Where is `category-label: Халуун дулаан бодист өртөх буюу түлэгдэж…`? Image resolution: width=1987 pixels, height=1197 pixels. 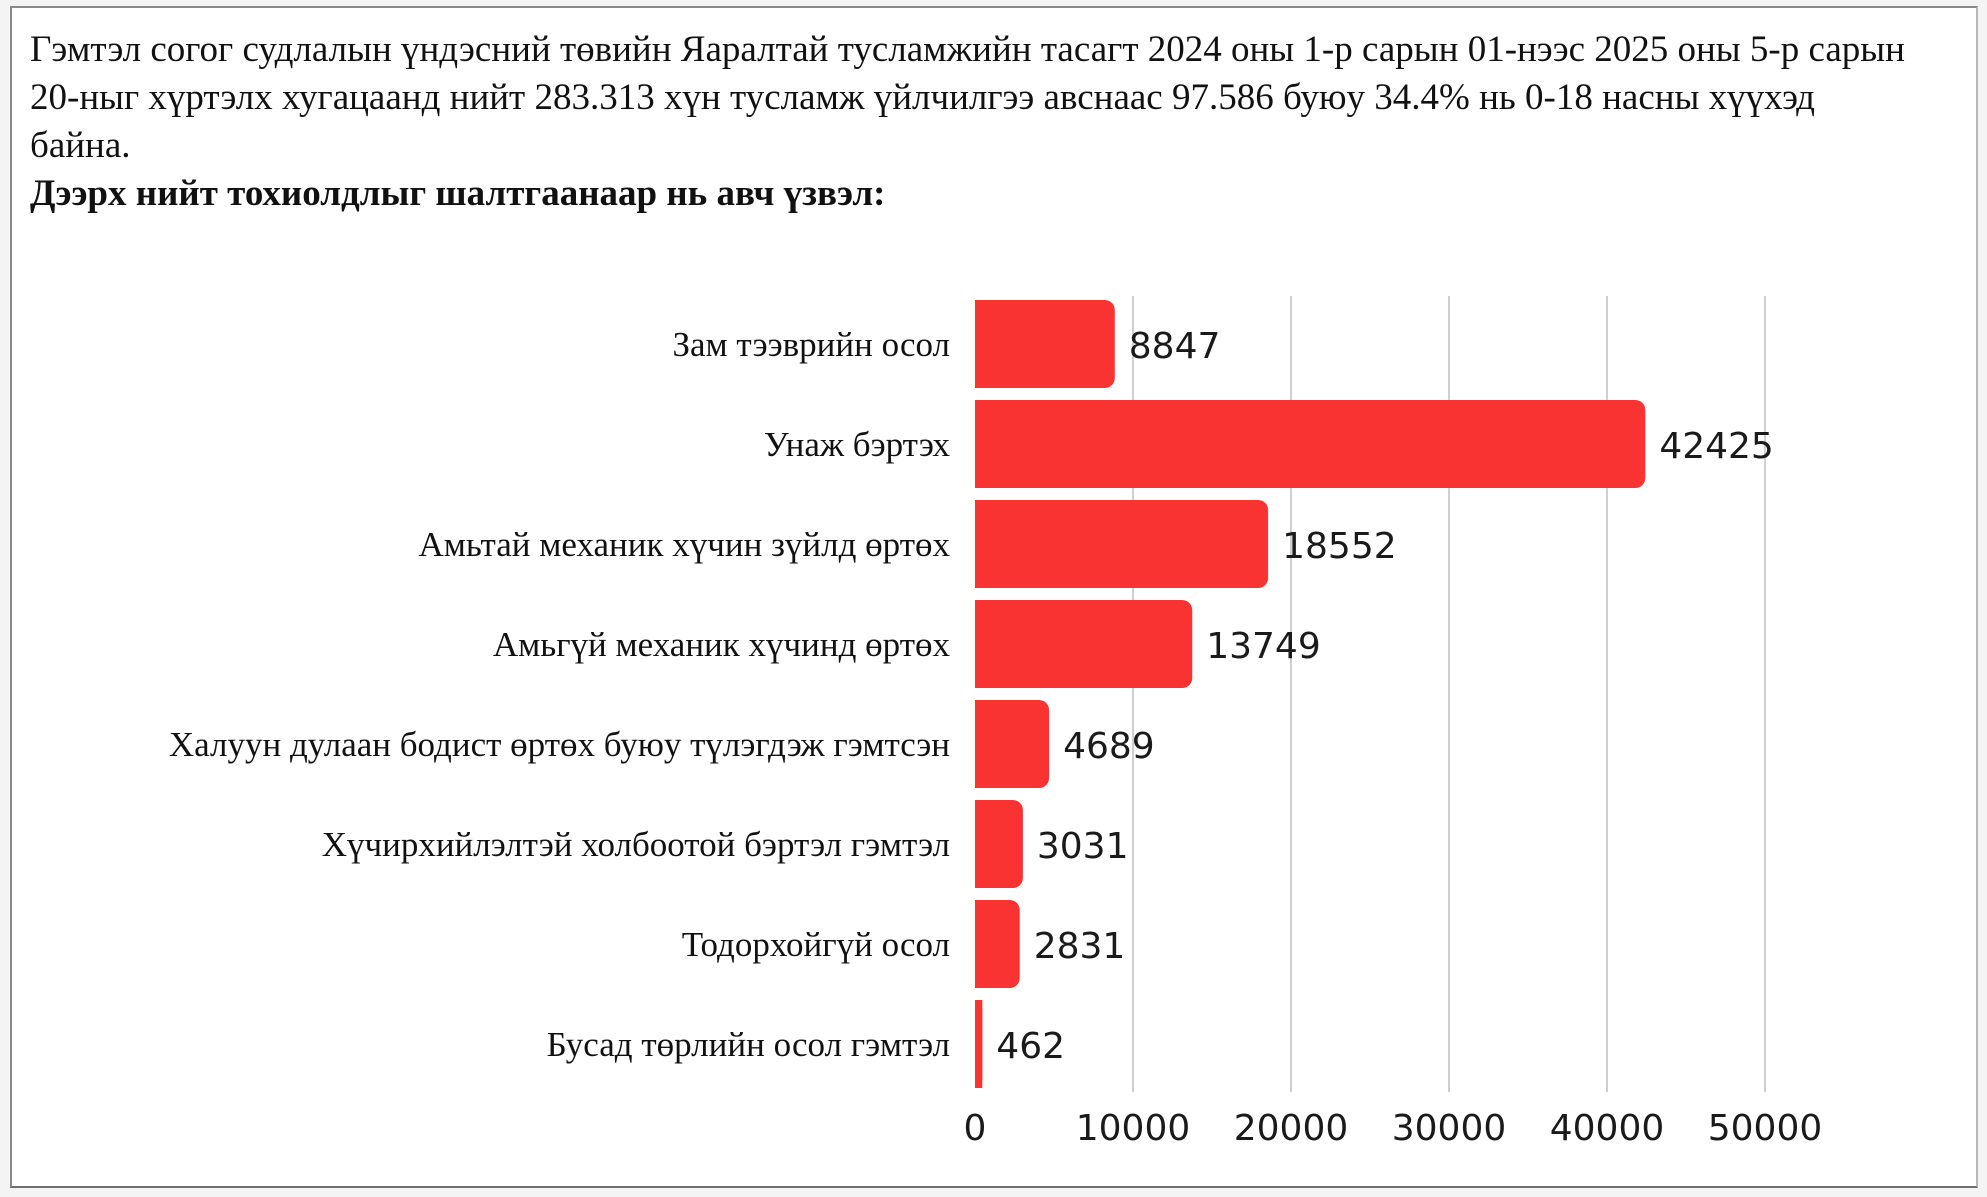 category-label: Халуун дулаан бодист өртөх буюу түлэгдэж… is located at coordinates (559, 744).